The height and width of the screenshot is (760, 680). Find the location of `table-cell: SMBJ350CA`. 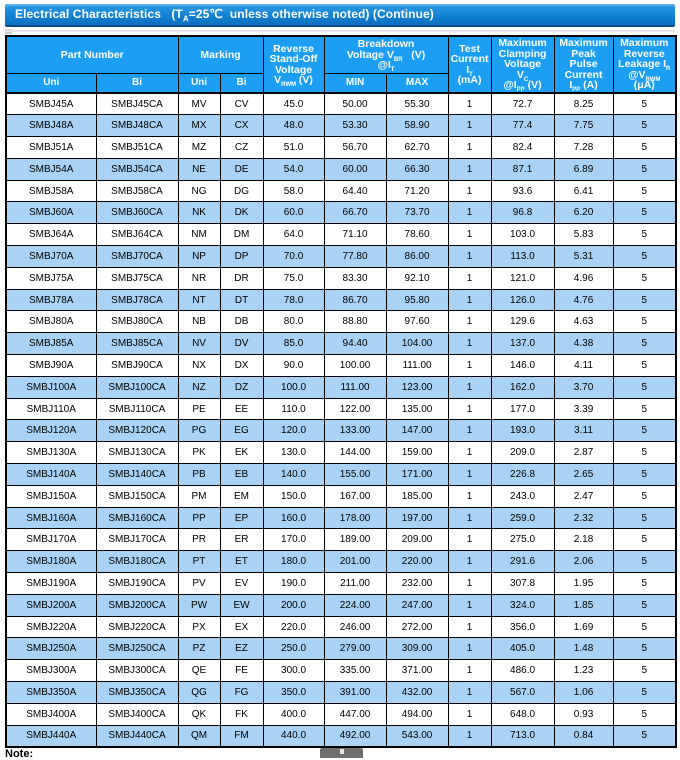

table-cell: SMBJ350CA is located at coordinates (137, 692).